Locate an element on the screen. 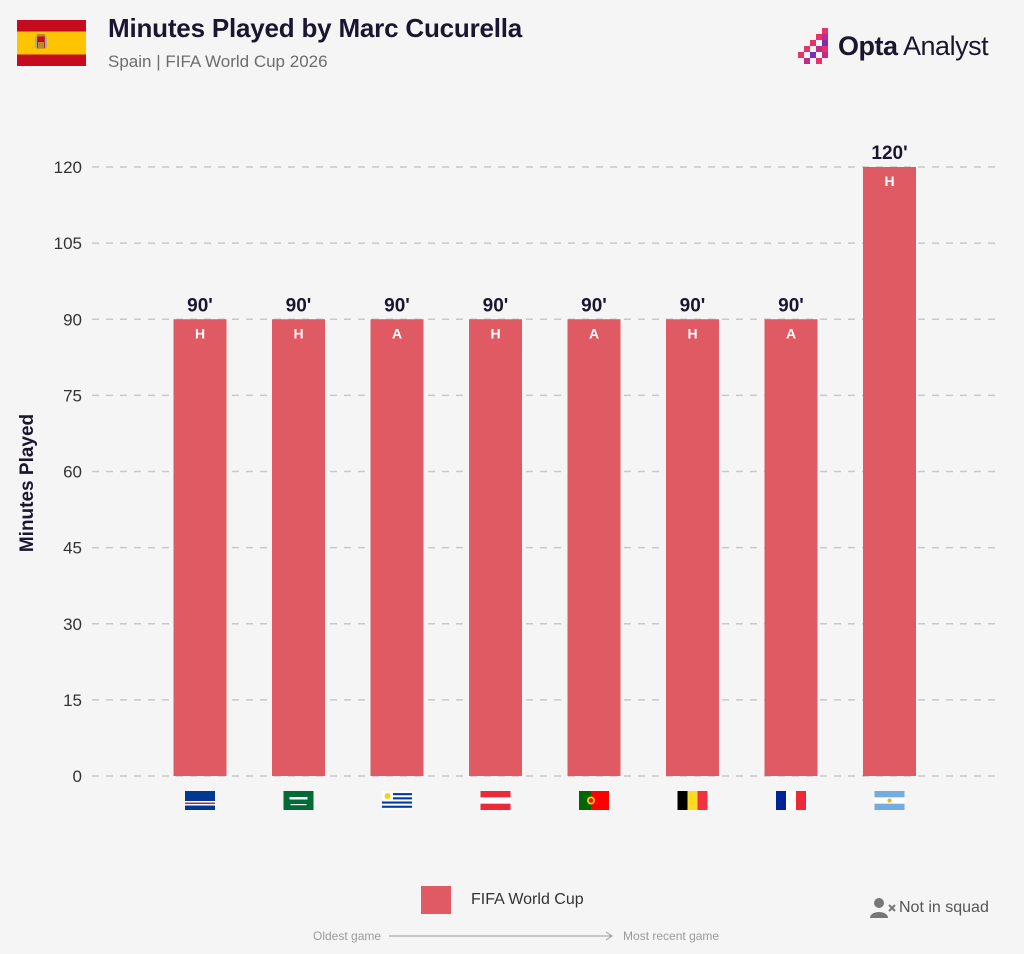 The image size is (1024, 954). timeline-end: Most recent game is located at coordinates (671, 936).